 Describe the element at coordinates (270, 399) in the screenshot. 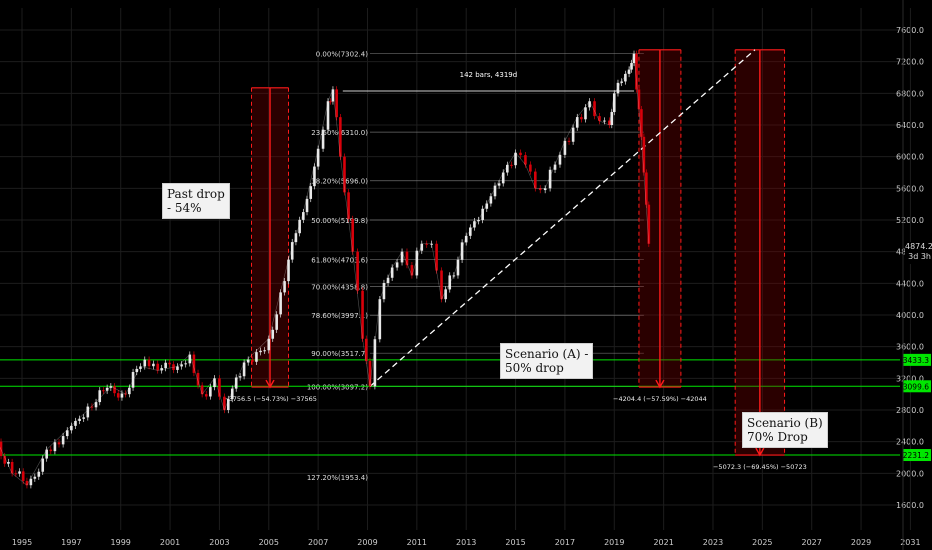

I see `drop-measure-label: −3756.5 (−54.73%) −37565` at that location.